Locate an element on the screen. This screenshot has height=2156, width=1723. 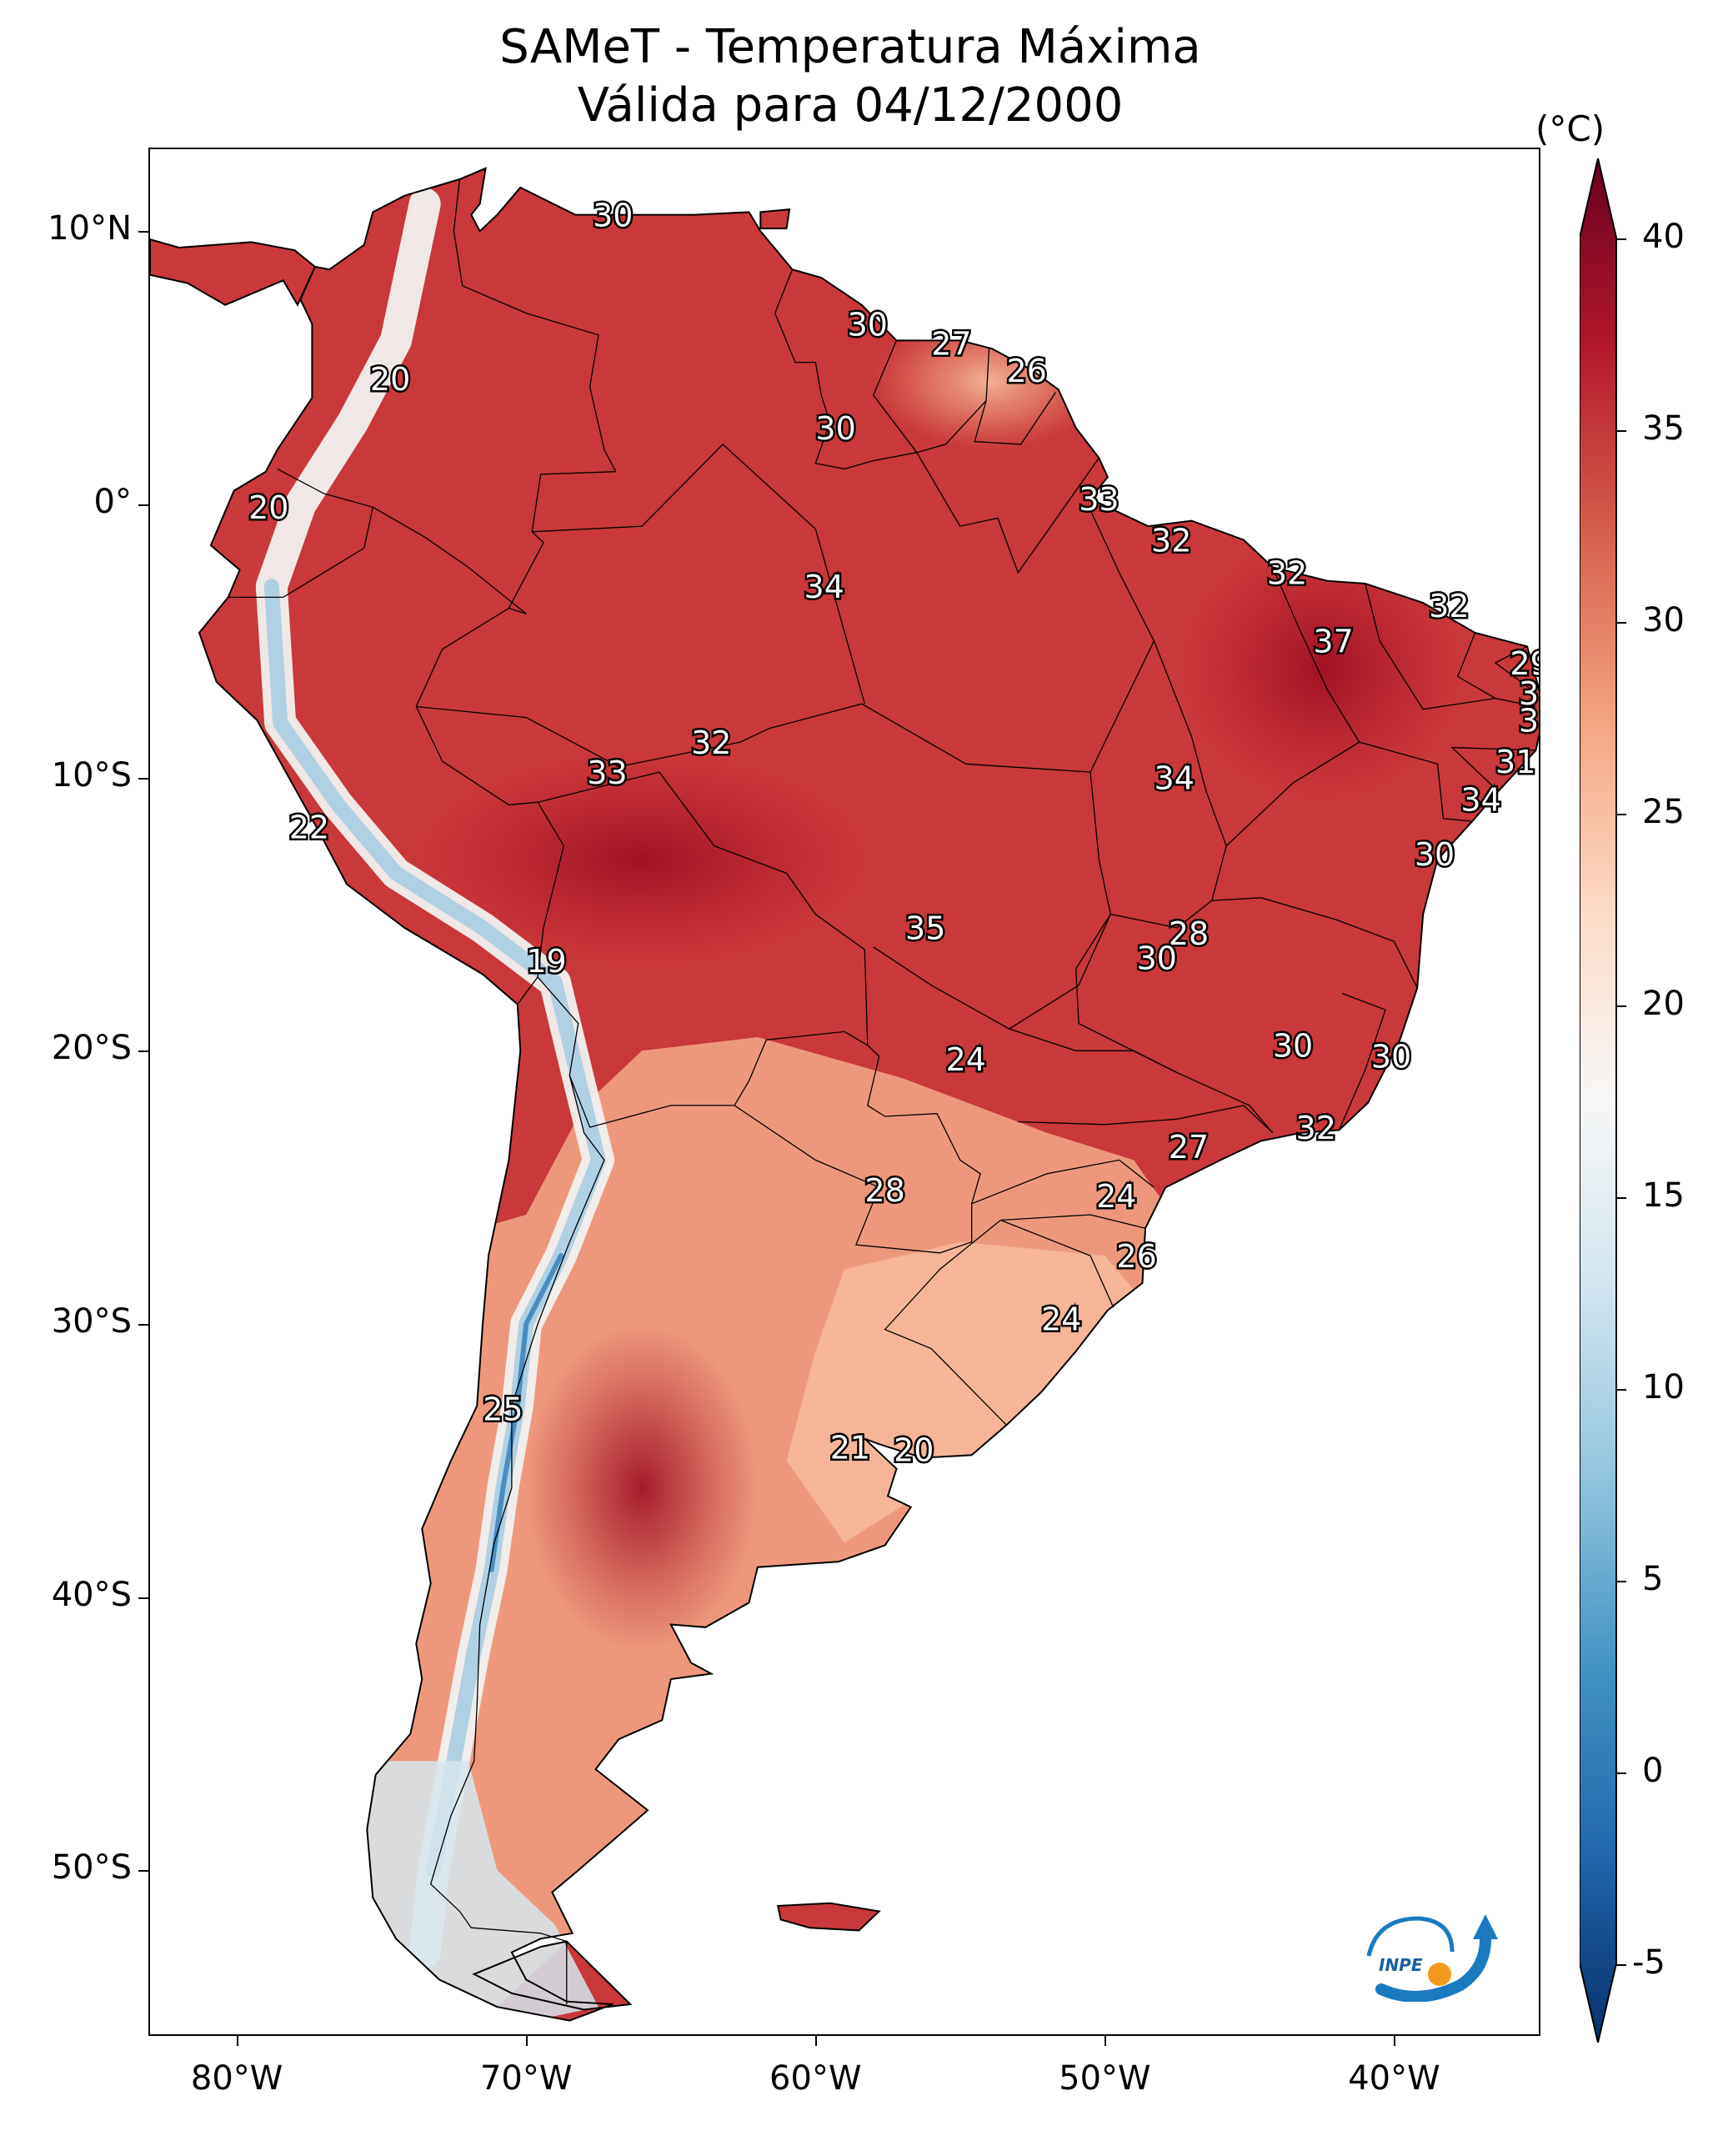
latitude-tick-label: 30°S is located at coordinates (92, 1321).